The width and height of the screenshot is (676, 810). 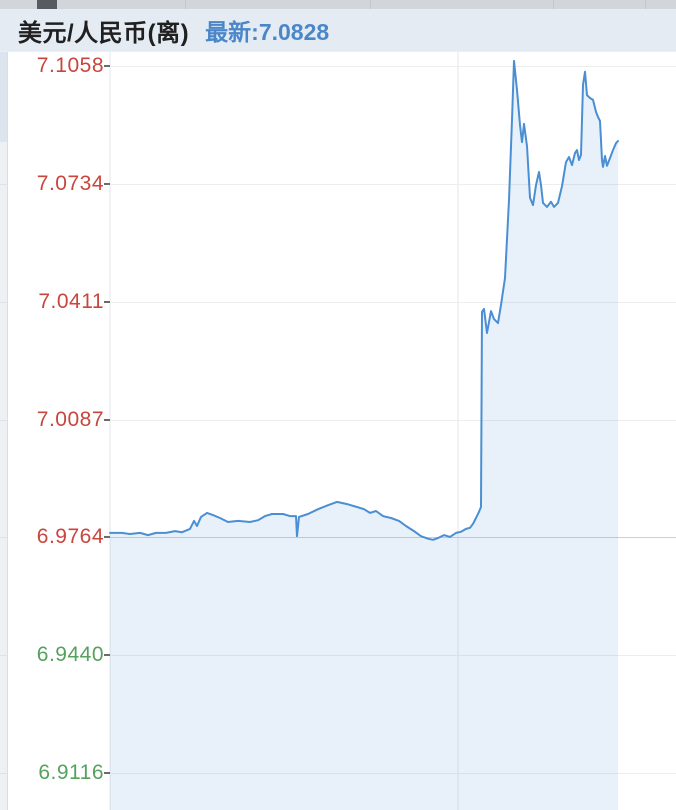 I want to click on window-top-strip, so click(x=338, y=4).